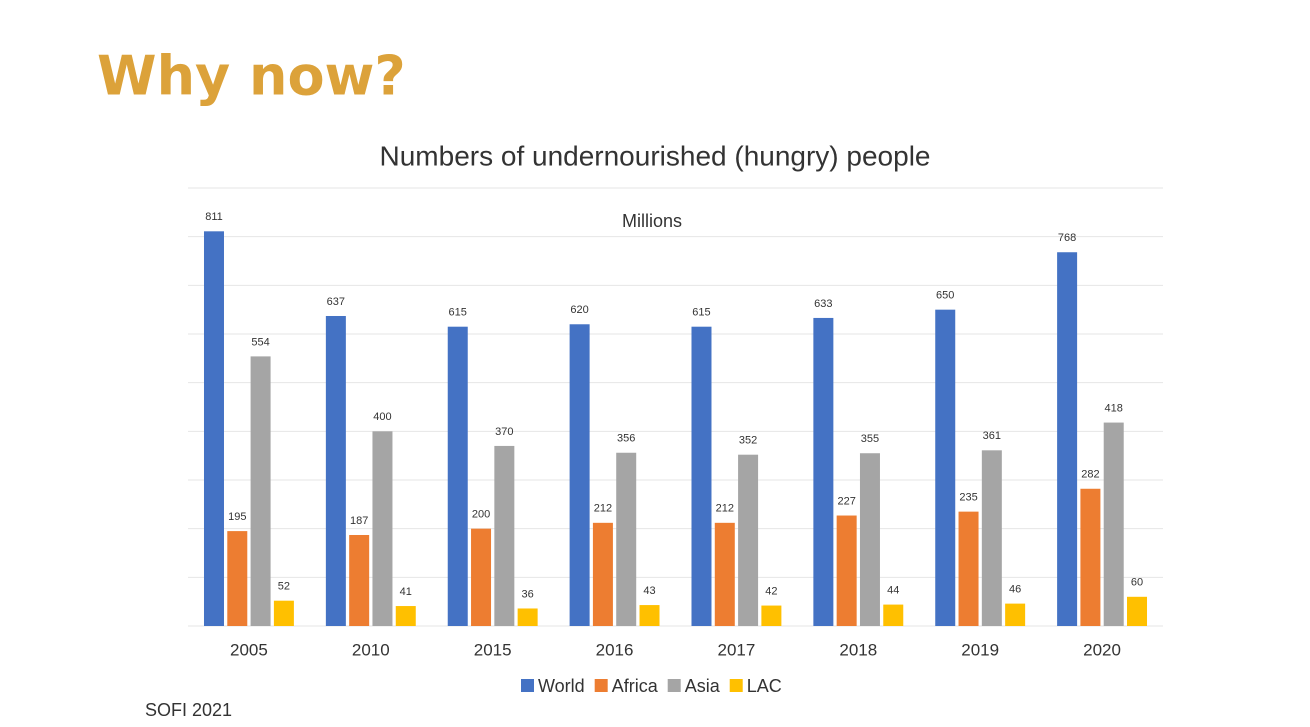  Describe the element at coordinates (945, 296) in the screenshot. I see `data-label: 650` at that location.